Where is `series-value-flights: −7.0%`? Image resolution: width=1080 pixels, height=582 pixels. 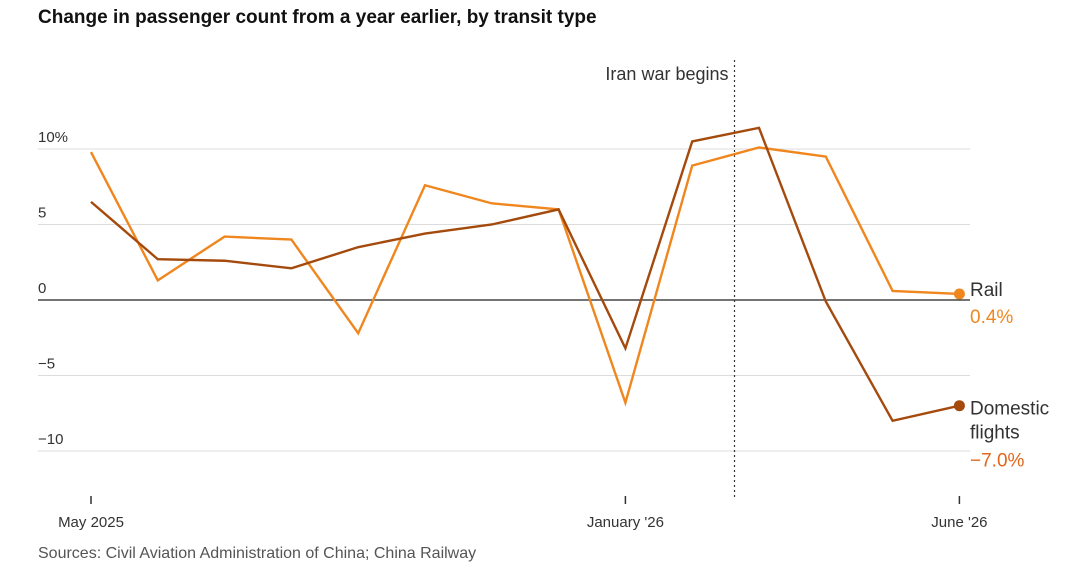 series-value-flights: −7.0% is located at coordinates (997, 461).